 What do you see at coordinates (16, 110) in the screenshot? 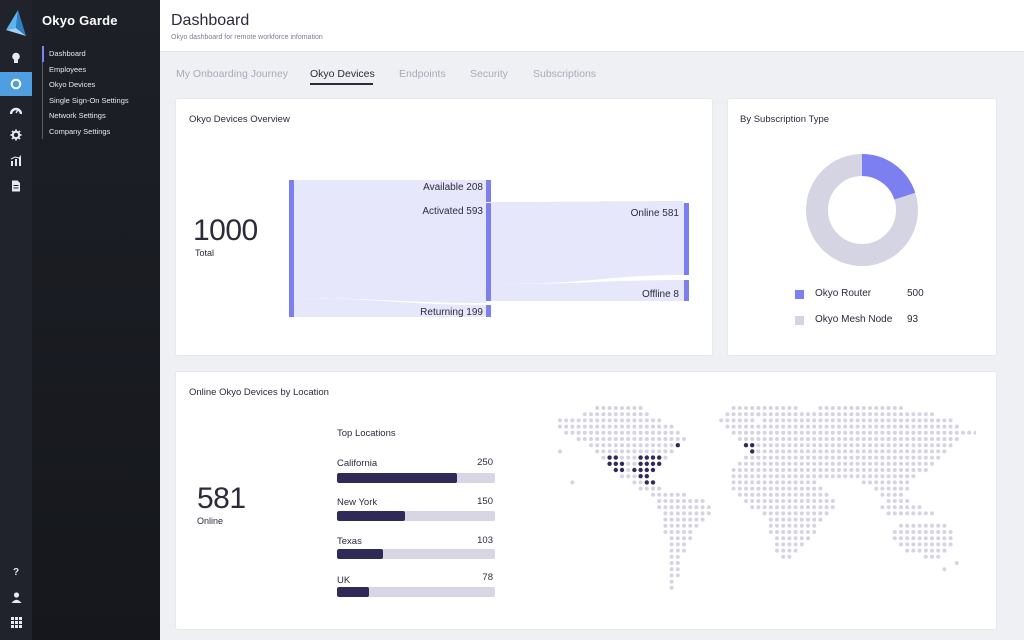
I see `speedometer-icon` at bounding box center [16, 110].